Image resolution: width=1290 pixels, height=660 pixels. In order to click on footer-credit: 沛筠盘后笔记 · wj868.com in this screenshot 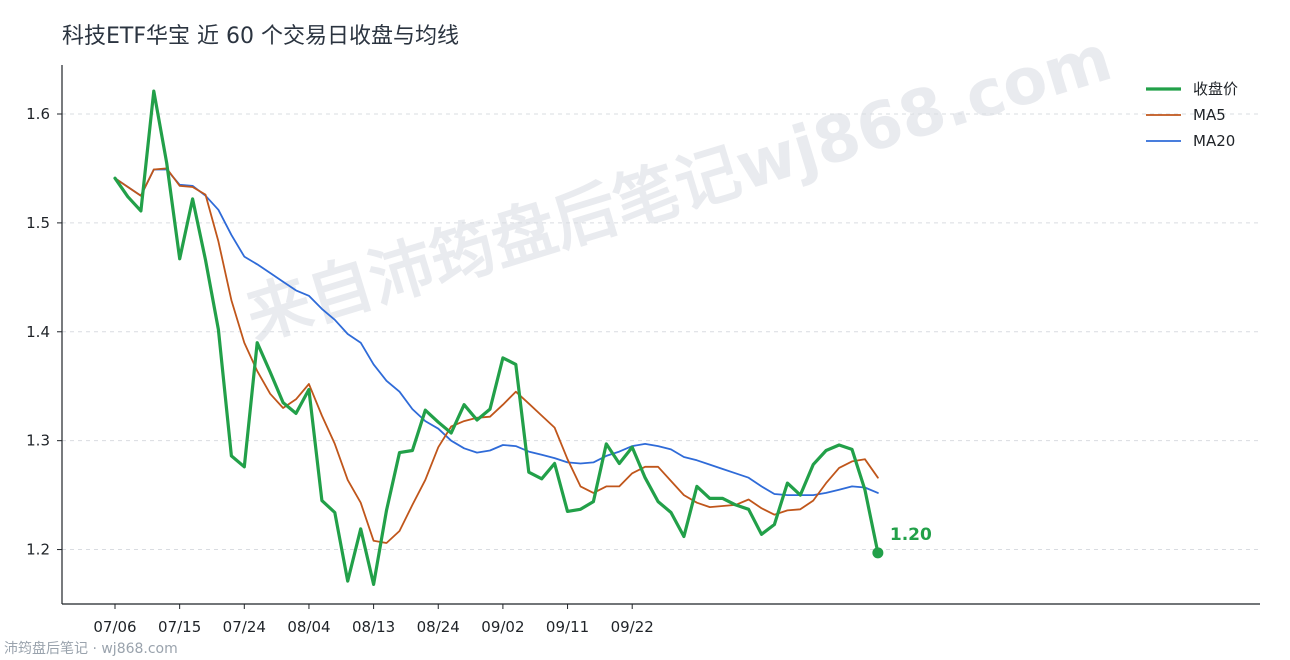, I will do `click(91, 649)`.